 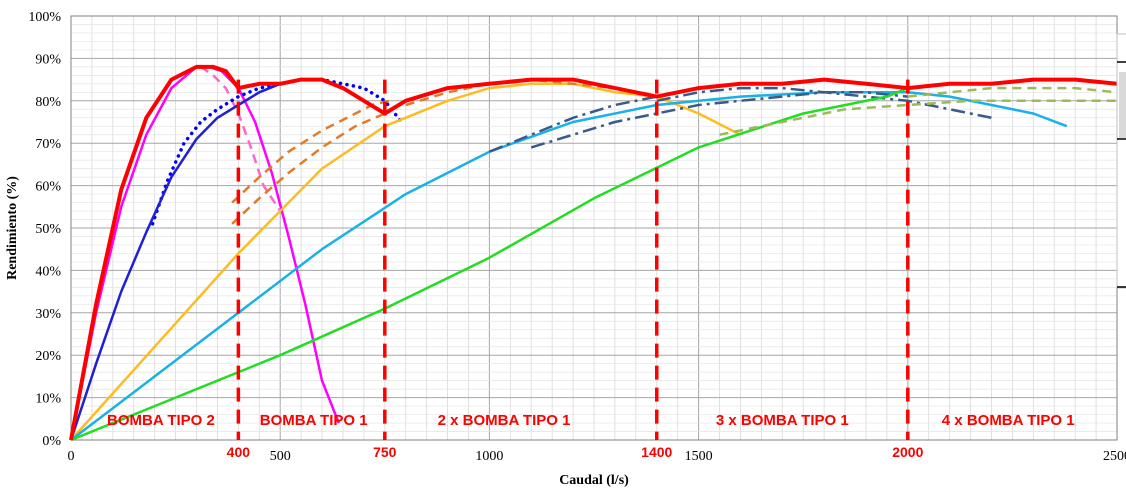 I want to click on marker-label-1400: 1400, so click(x=656, y=452).